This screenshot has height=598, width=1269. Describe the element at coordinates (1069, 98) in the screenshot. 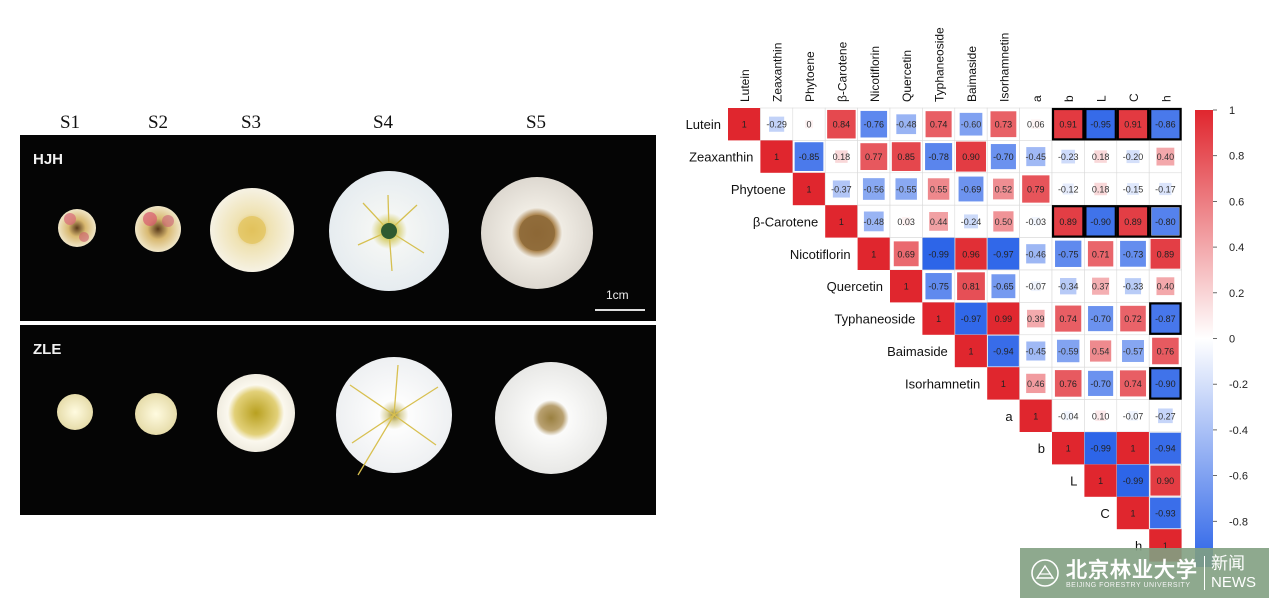

I see `col-label-b: b` at that location.